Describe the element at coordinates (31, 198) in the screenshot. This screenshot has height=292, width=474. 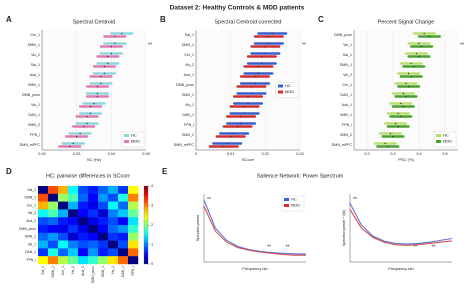
I see `row-label: DMN_1` at that location.